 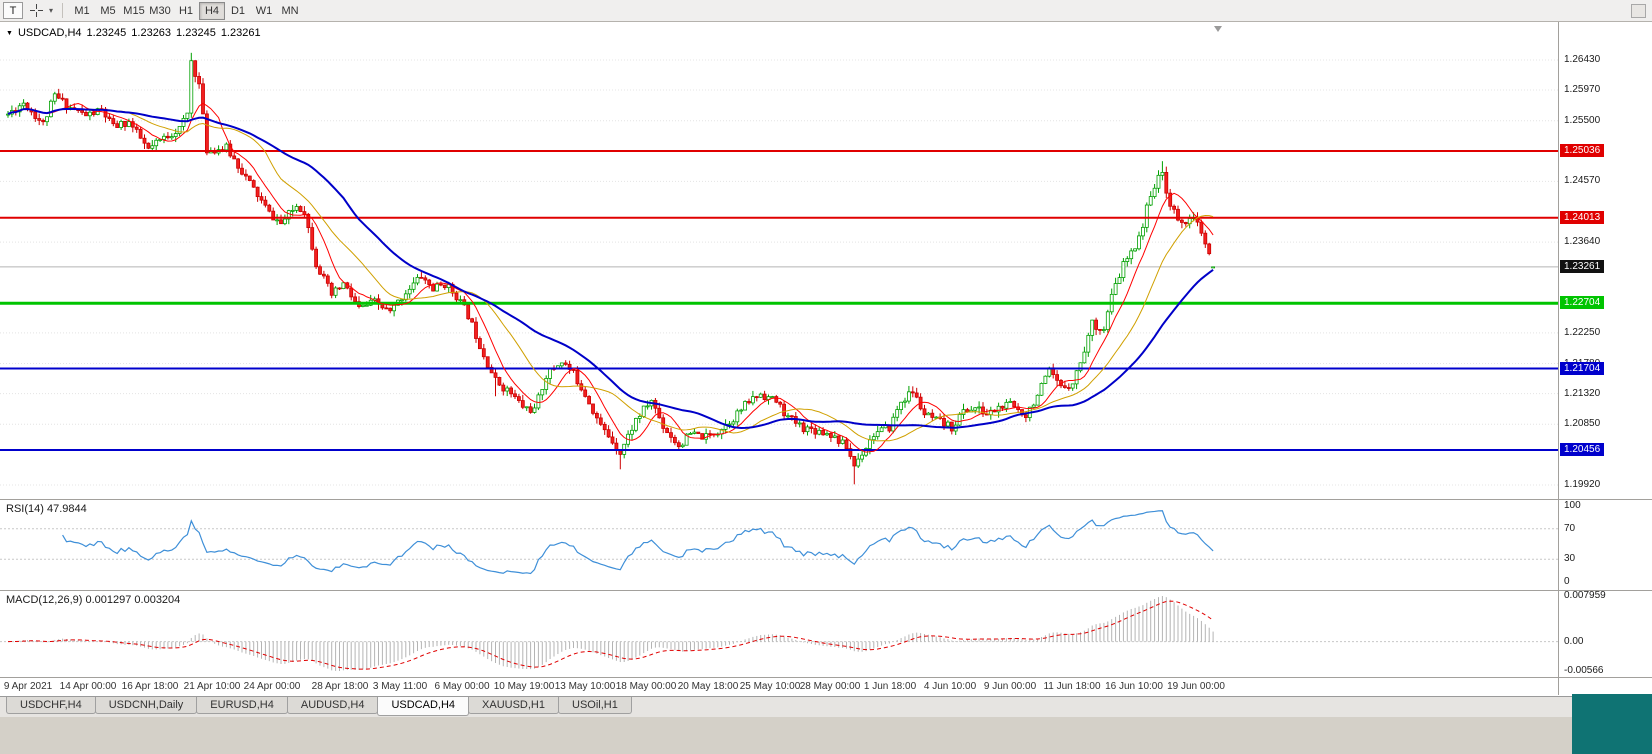 What do you see at coordinates (1582, 181) in the screenshot?
I see `price-axis-label: 1.24570` at bounding box center [1582, 181].